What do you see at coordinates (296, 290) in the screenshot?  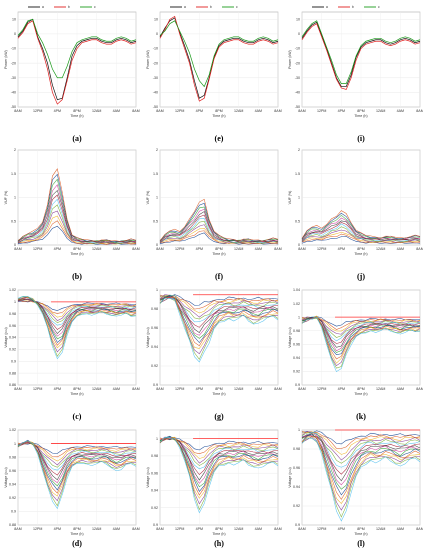 I see `y-tick-label: 1.04` at bounding box center [296, 290].